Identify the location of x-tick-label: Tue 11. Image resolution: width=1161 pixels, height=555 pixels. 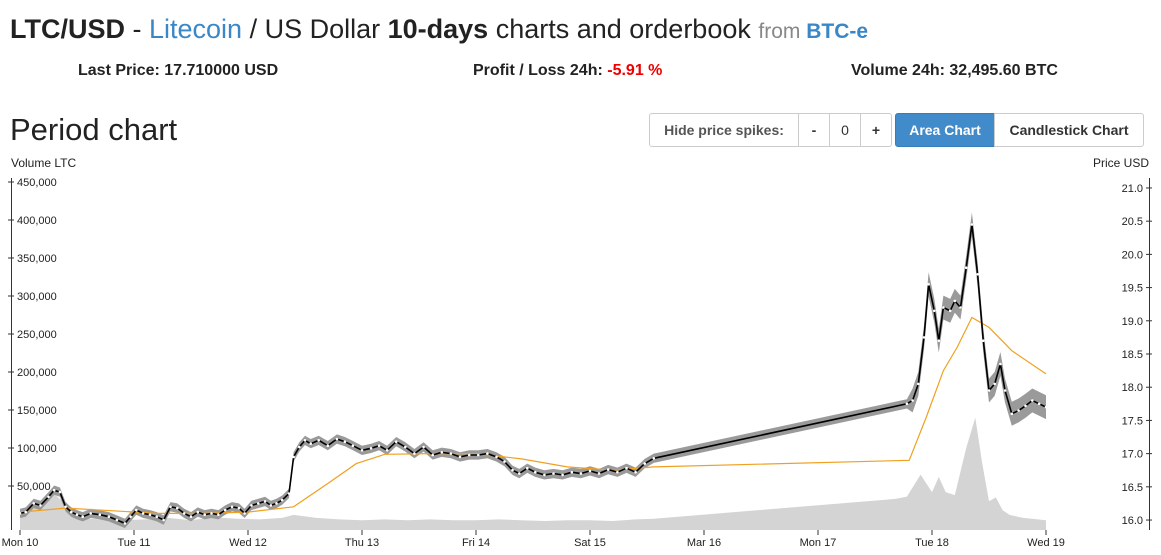
(133, 543).